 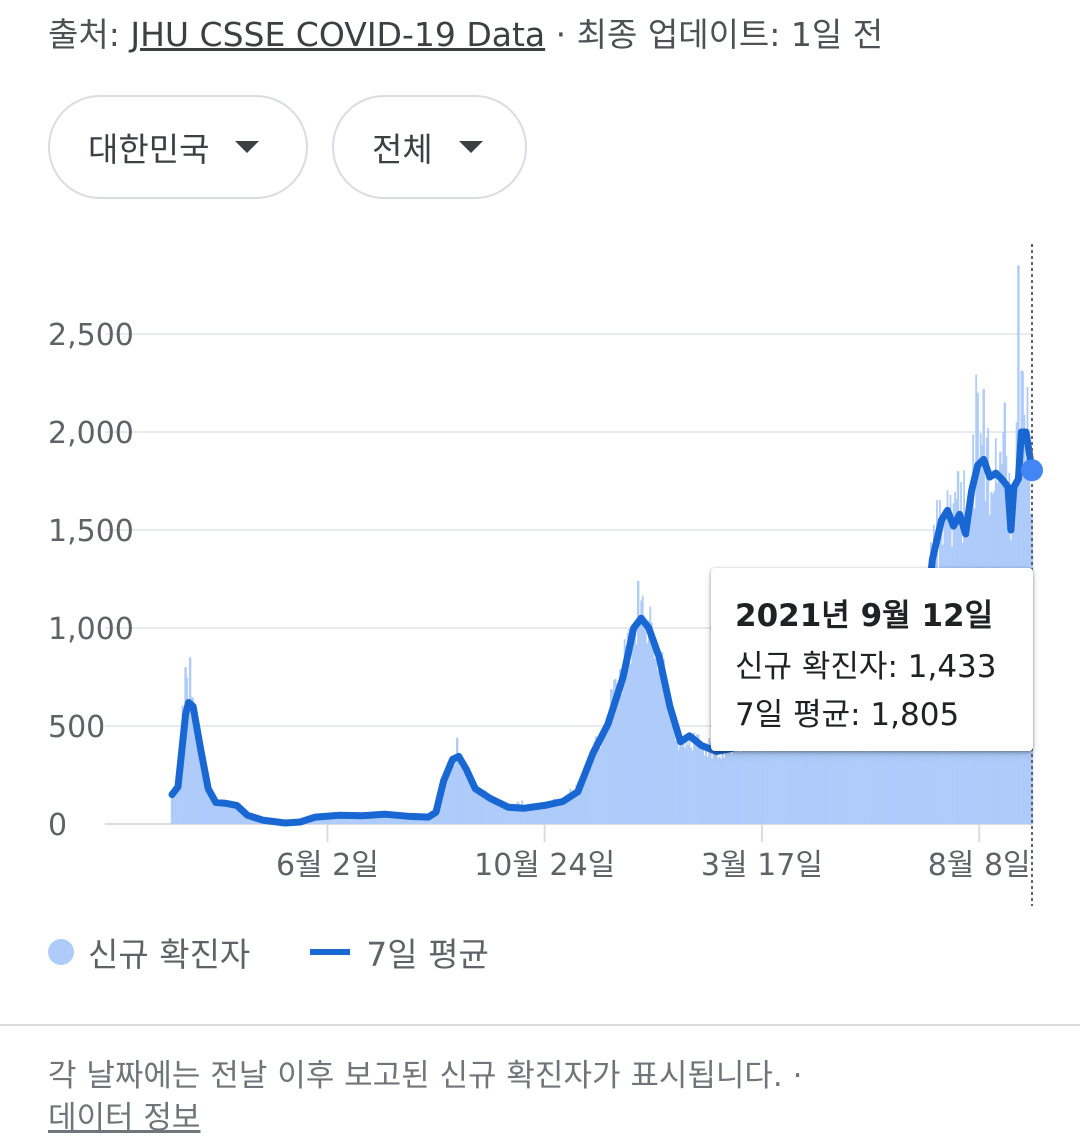 What do you see at coordinates (429, 147) in the screenshot?
I see `range-dropdown: 전체` at bounding box center [429, 147].